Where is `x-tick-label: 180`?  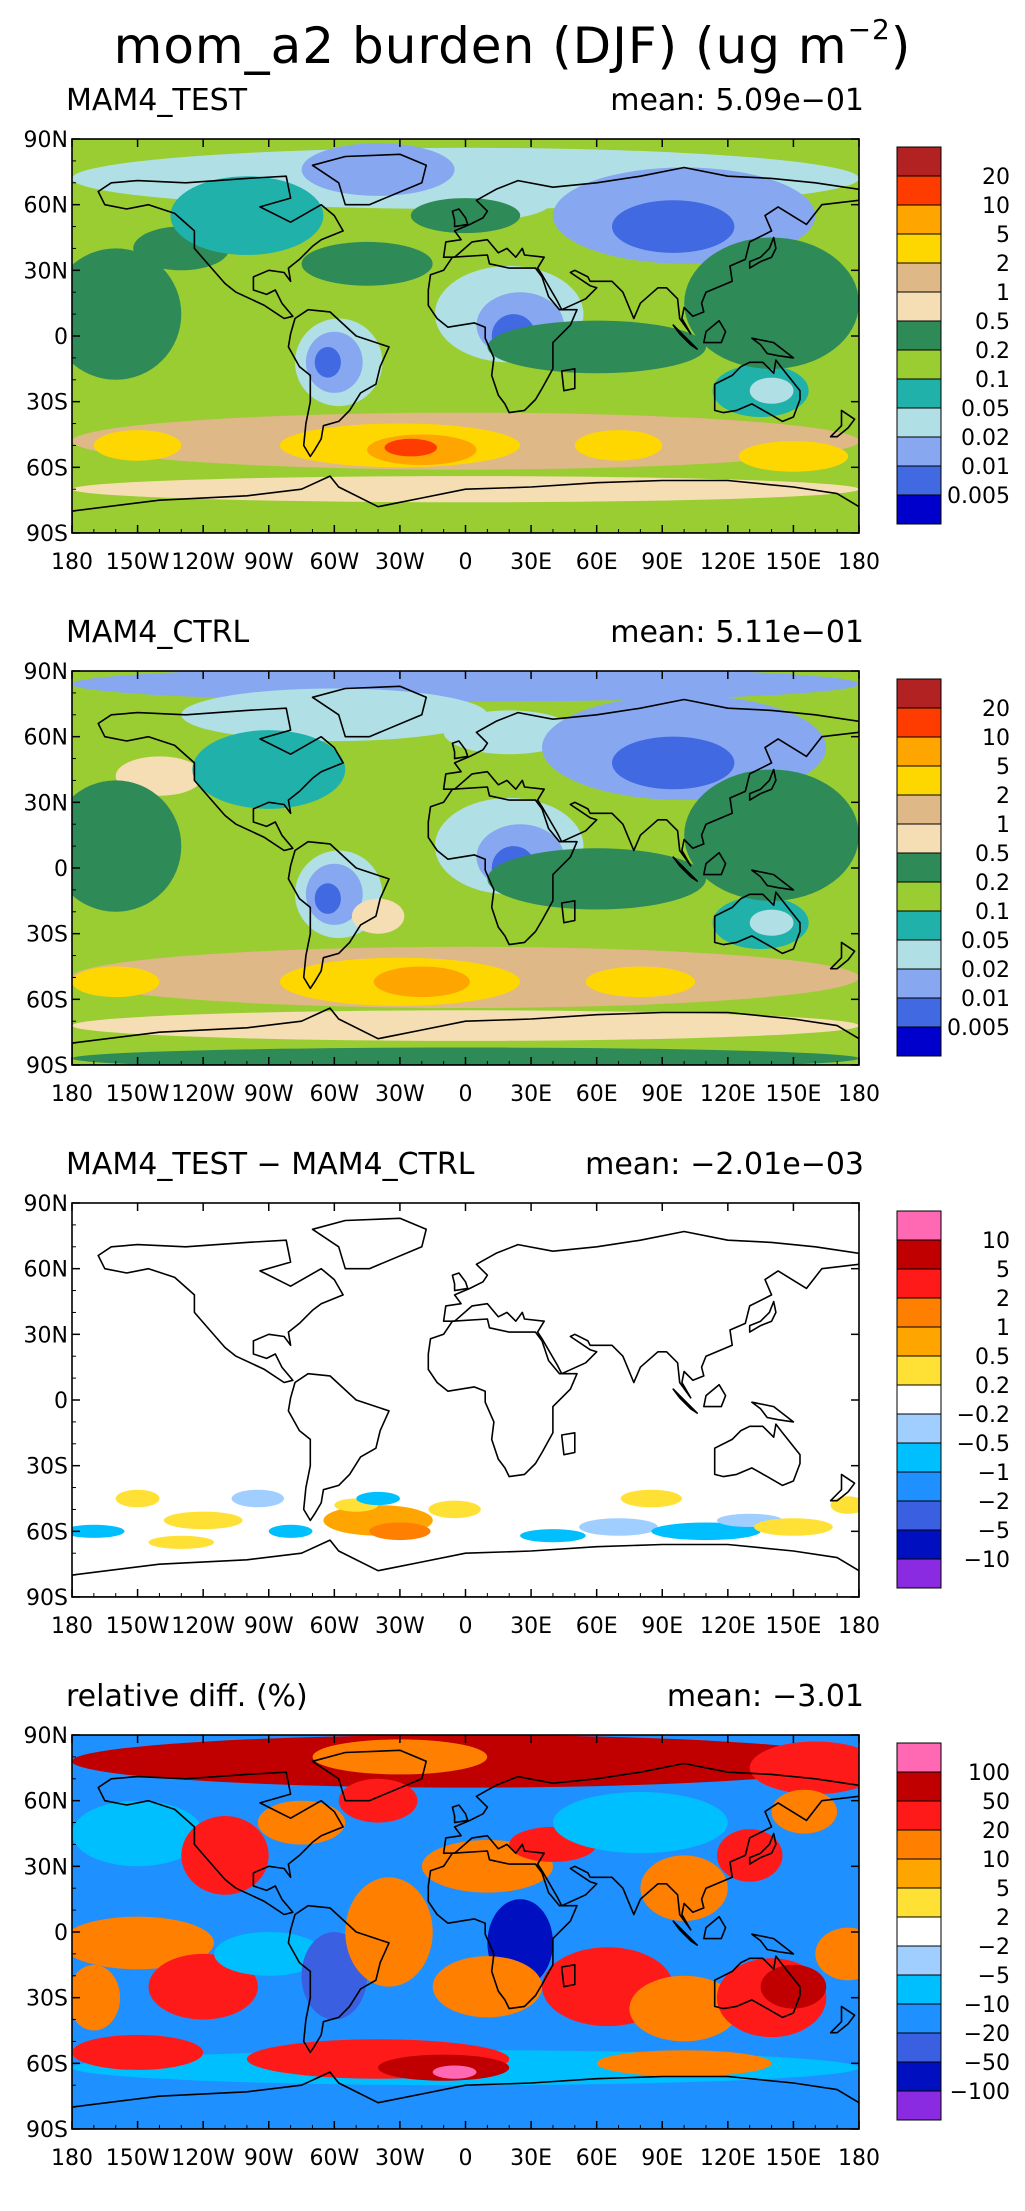 x-tick-label: 180 is located at coordinates (72, 1626).